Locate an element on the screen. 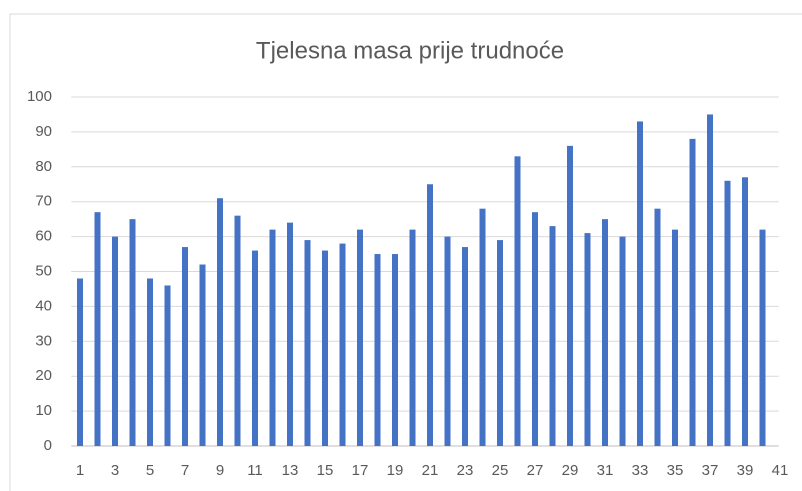  x-tick-label: 17 is located at coordinates (360, 470).